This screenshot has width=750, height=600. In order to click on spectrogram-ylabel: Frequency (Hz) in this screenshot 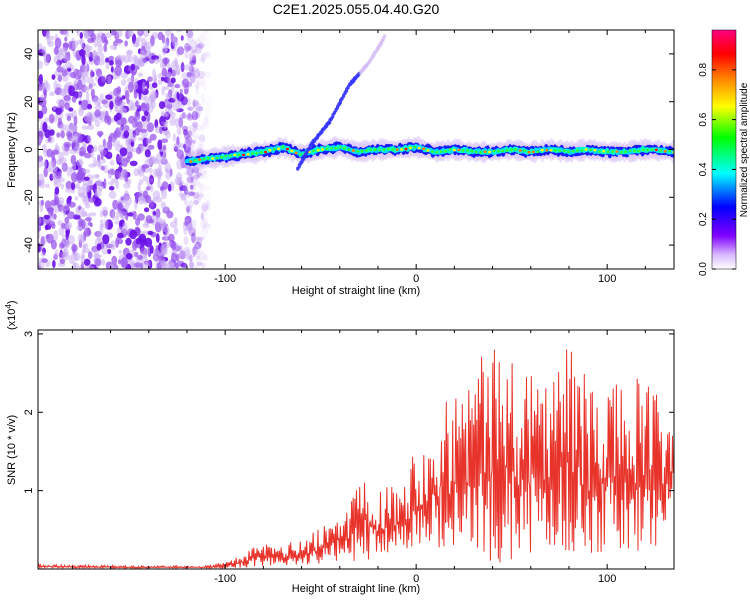, I will do `click(12, 150)`.